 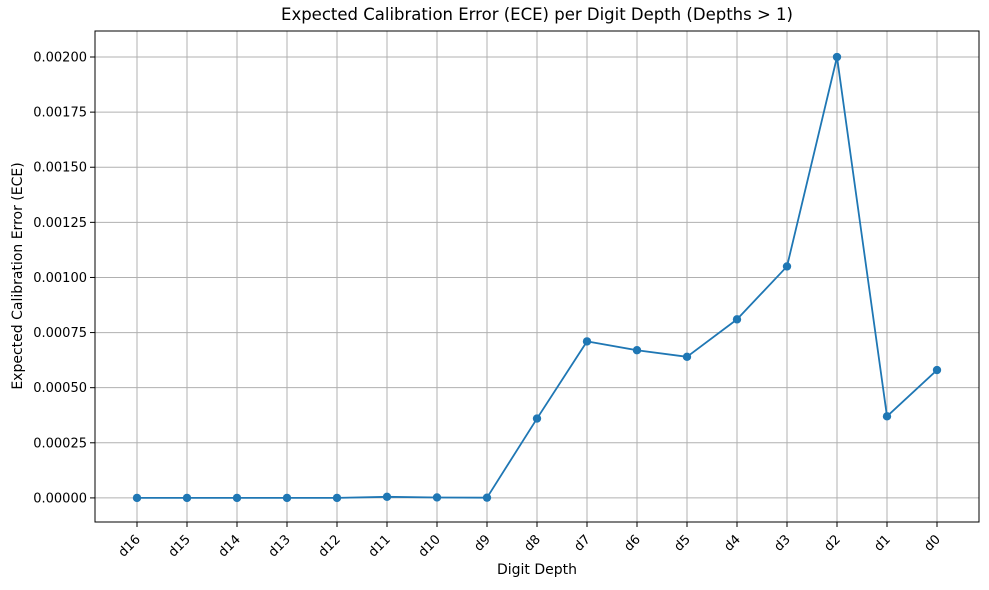 I want to click on y-tick-label: 0.00200, so click(x=60, y=58).